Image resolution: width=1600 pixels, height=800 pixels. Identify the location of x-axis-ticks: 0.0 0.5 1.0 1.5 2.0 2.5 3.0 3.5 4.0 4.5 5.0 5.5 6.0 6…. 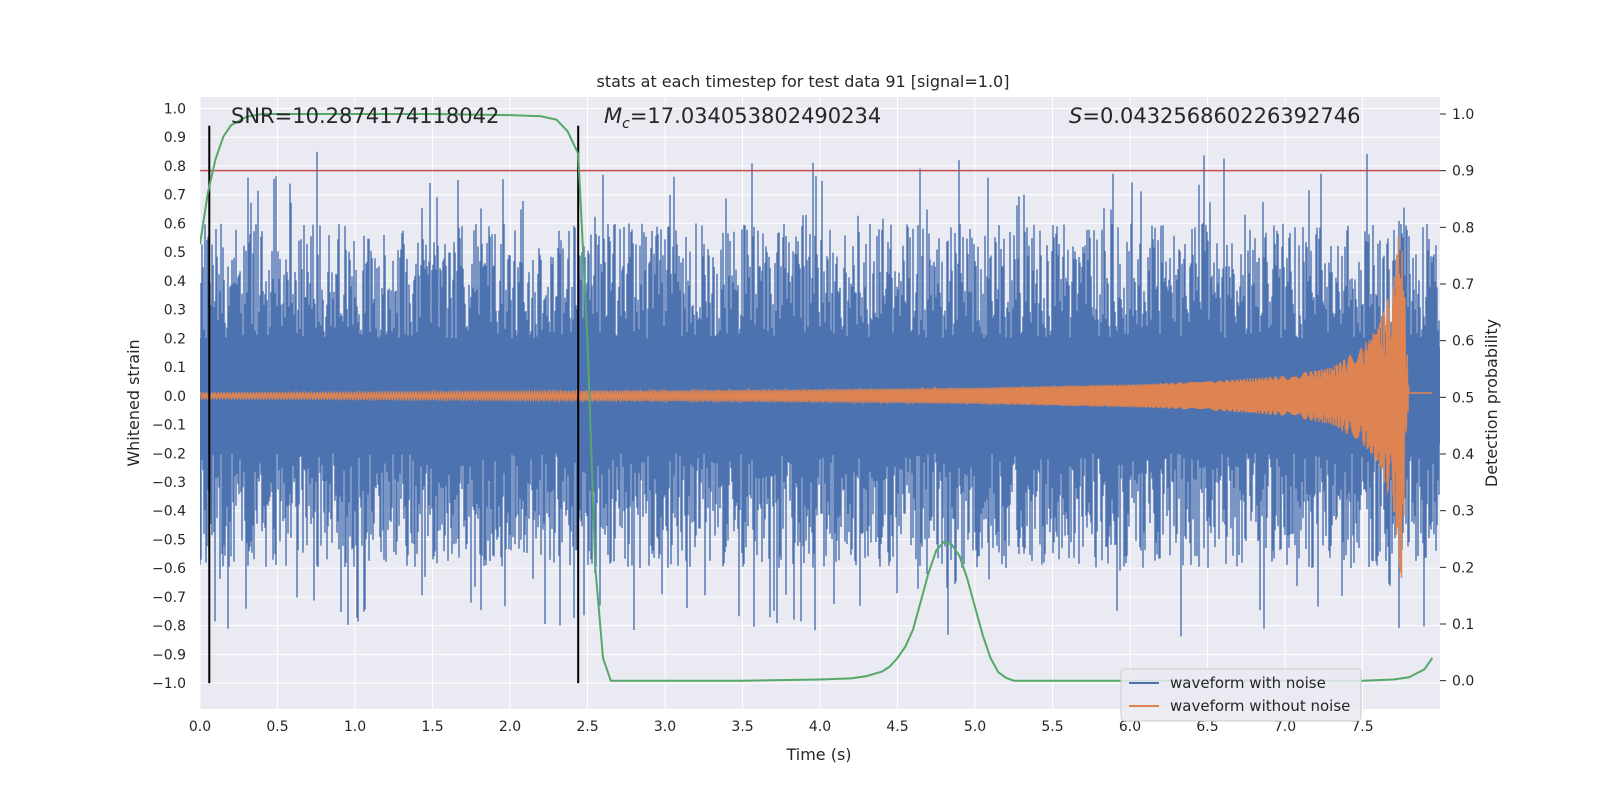
(781, 727).